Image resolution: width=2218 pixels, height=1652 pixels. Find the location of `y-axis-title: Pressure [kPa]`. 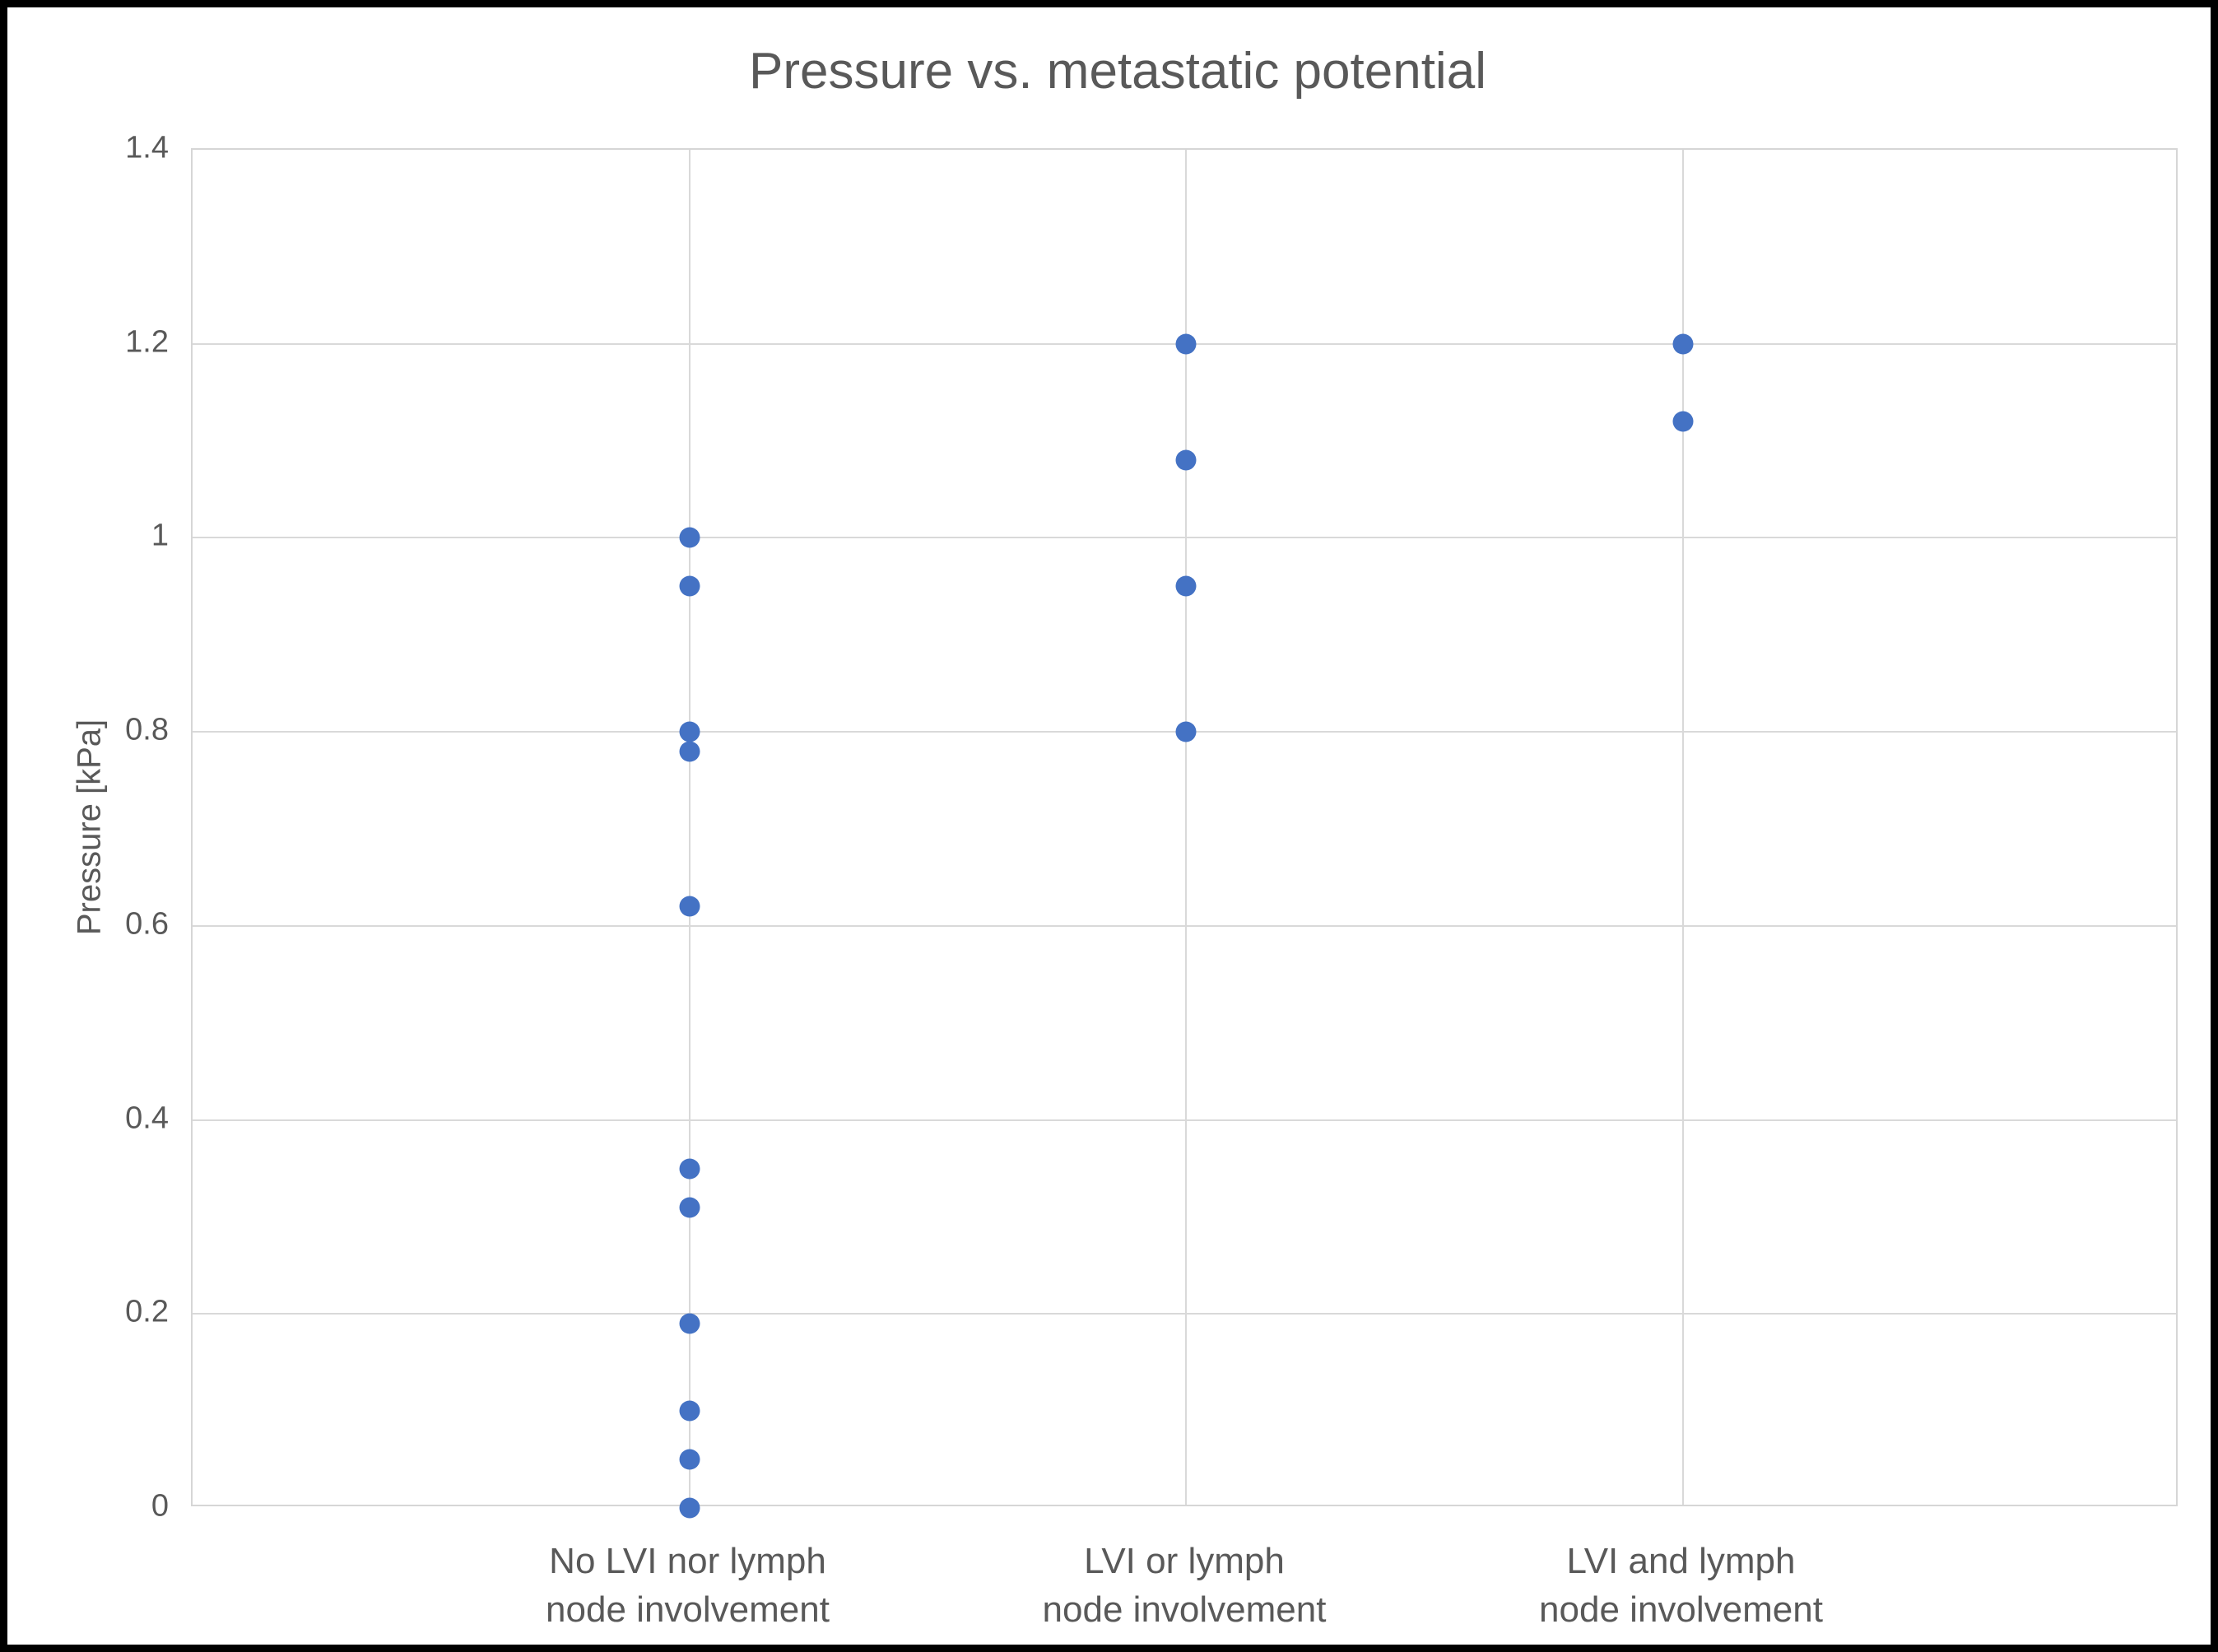

y-axis-title: Pressure [kPa] is located at coordinates (89, 827).